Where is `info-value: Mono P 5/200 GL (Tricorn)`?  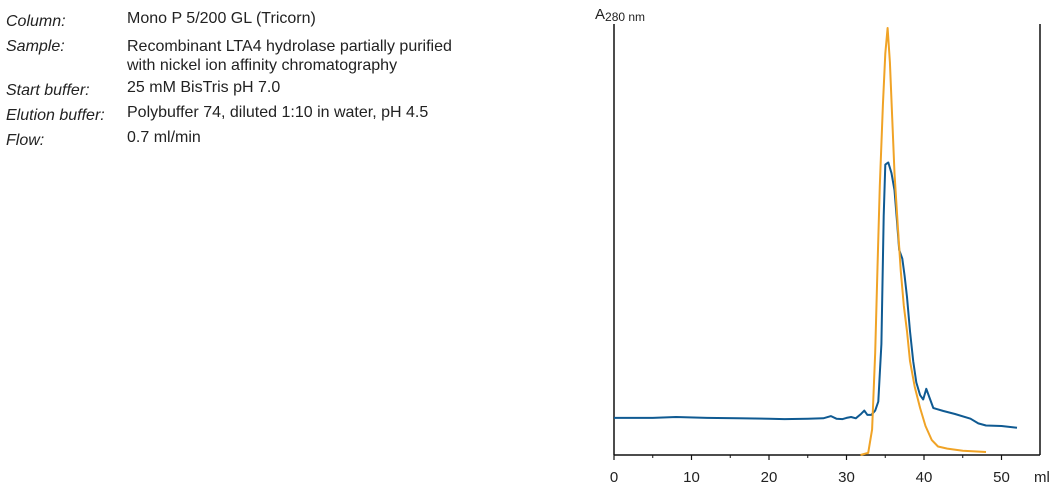 info-value: Mono P 5/200 GL (Tricorn) is located at coordinates (221, 21).